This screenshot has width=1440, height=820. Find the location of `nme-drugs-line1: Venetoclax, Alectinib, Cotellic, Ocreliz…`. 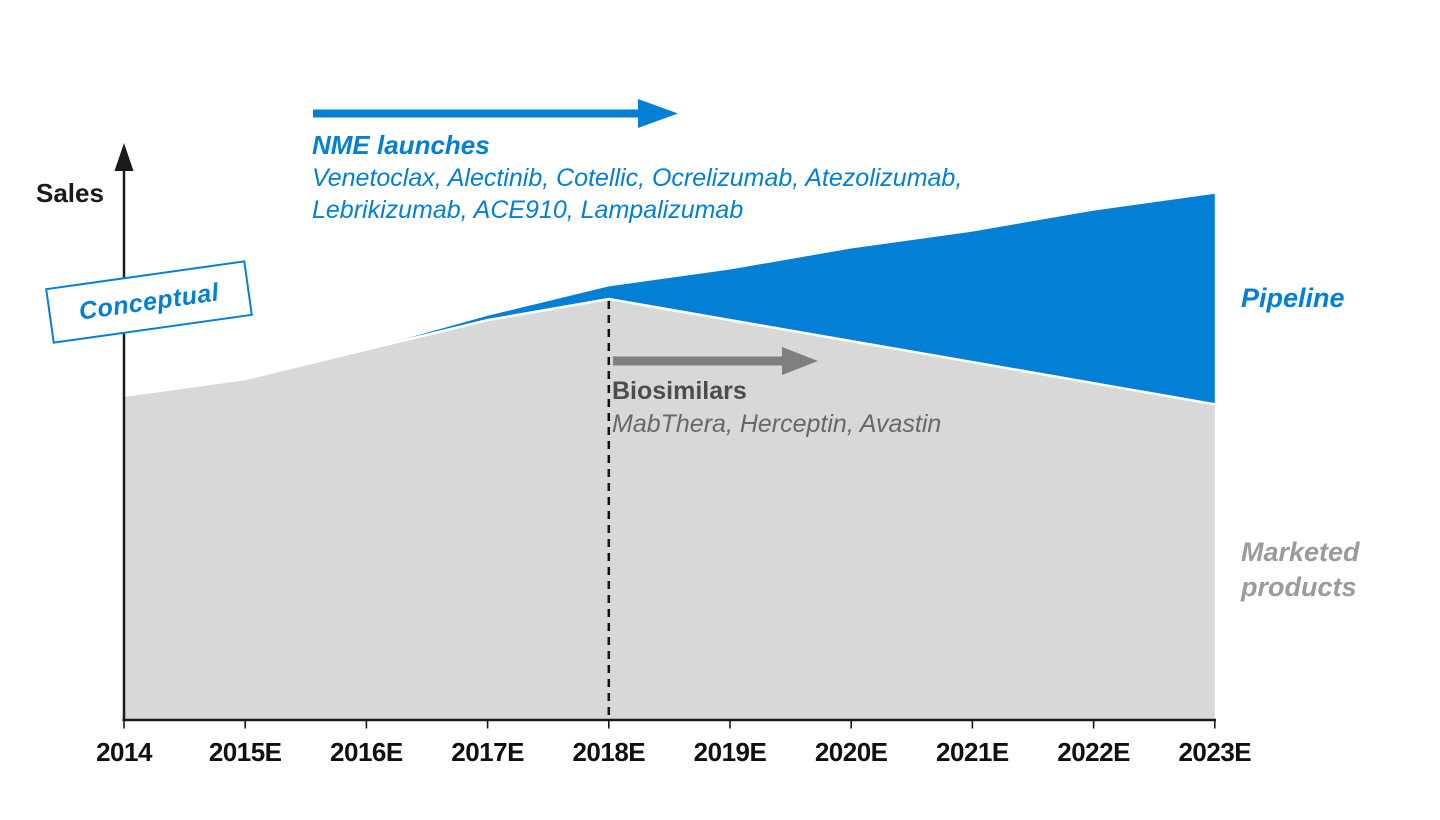

nme-drugs-line1: Venetoclax, Alectinib, Cotellic, Ocreliz… is located at coordinates (637, 178).